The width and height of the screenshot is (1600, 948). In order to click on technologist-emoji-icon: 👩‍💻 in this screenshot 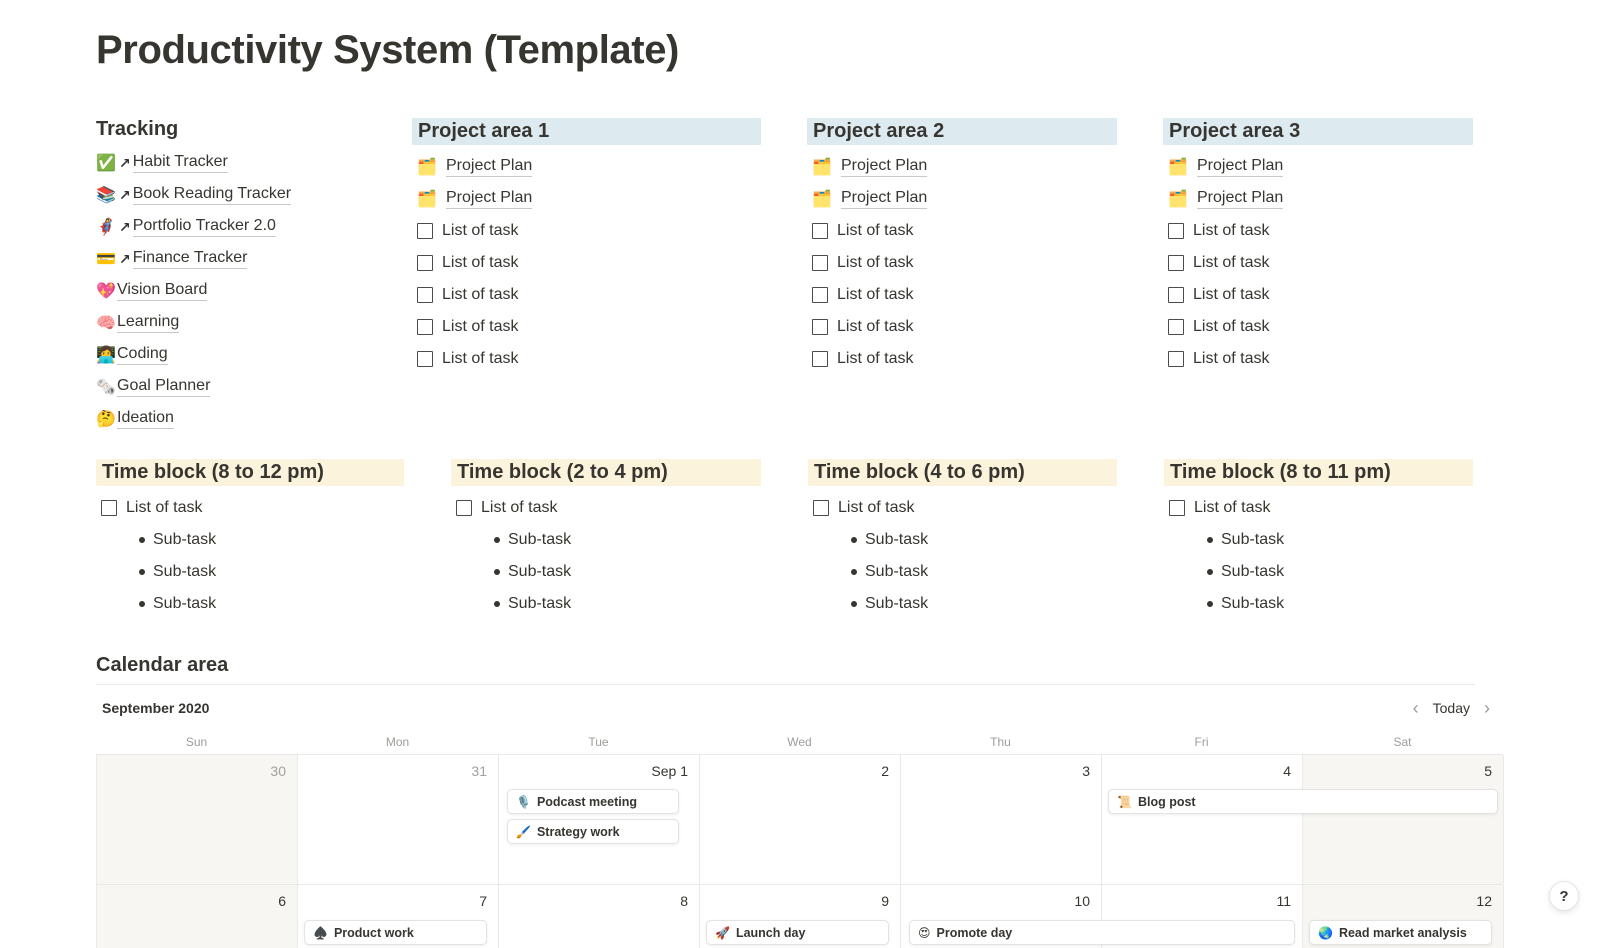, I will do `click(106, 355)`.